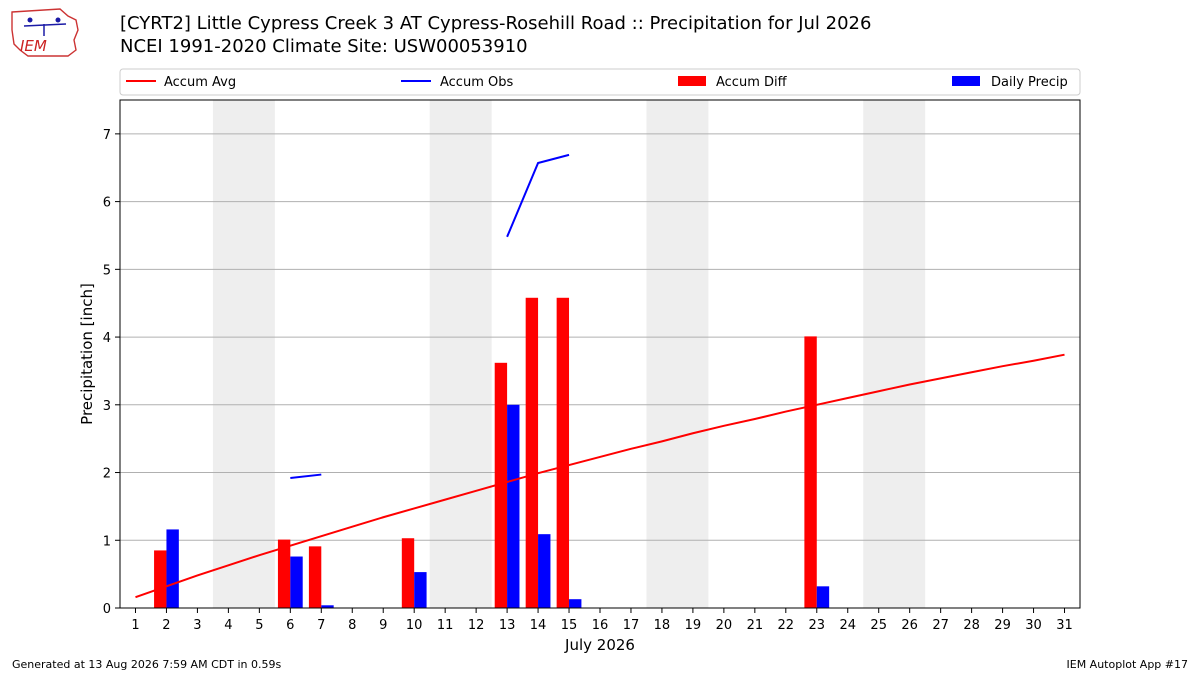  What do you see at coordinates (1127, 664) in the screenshot?
I see `footer-app-id: IEM Autoplot App #17` at bounding box center [1127, 664].